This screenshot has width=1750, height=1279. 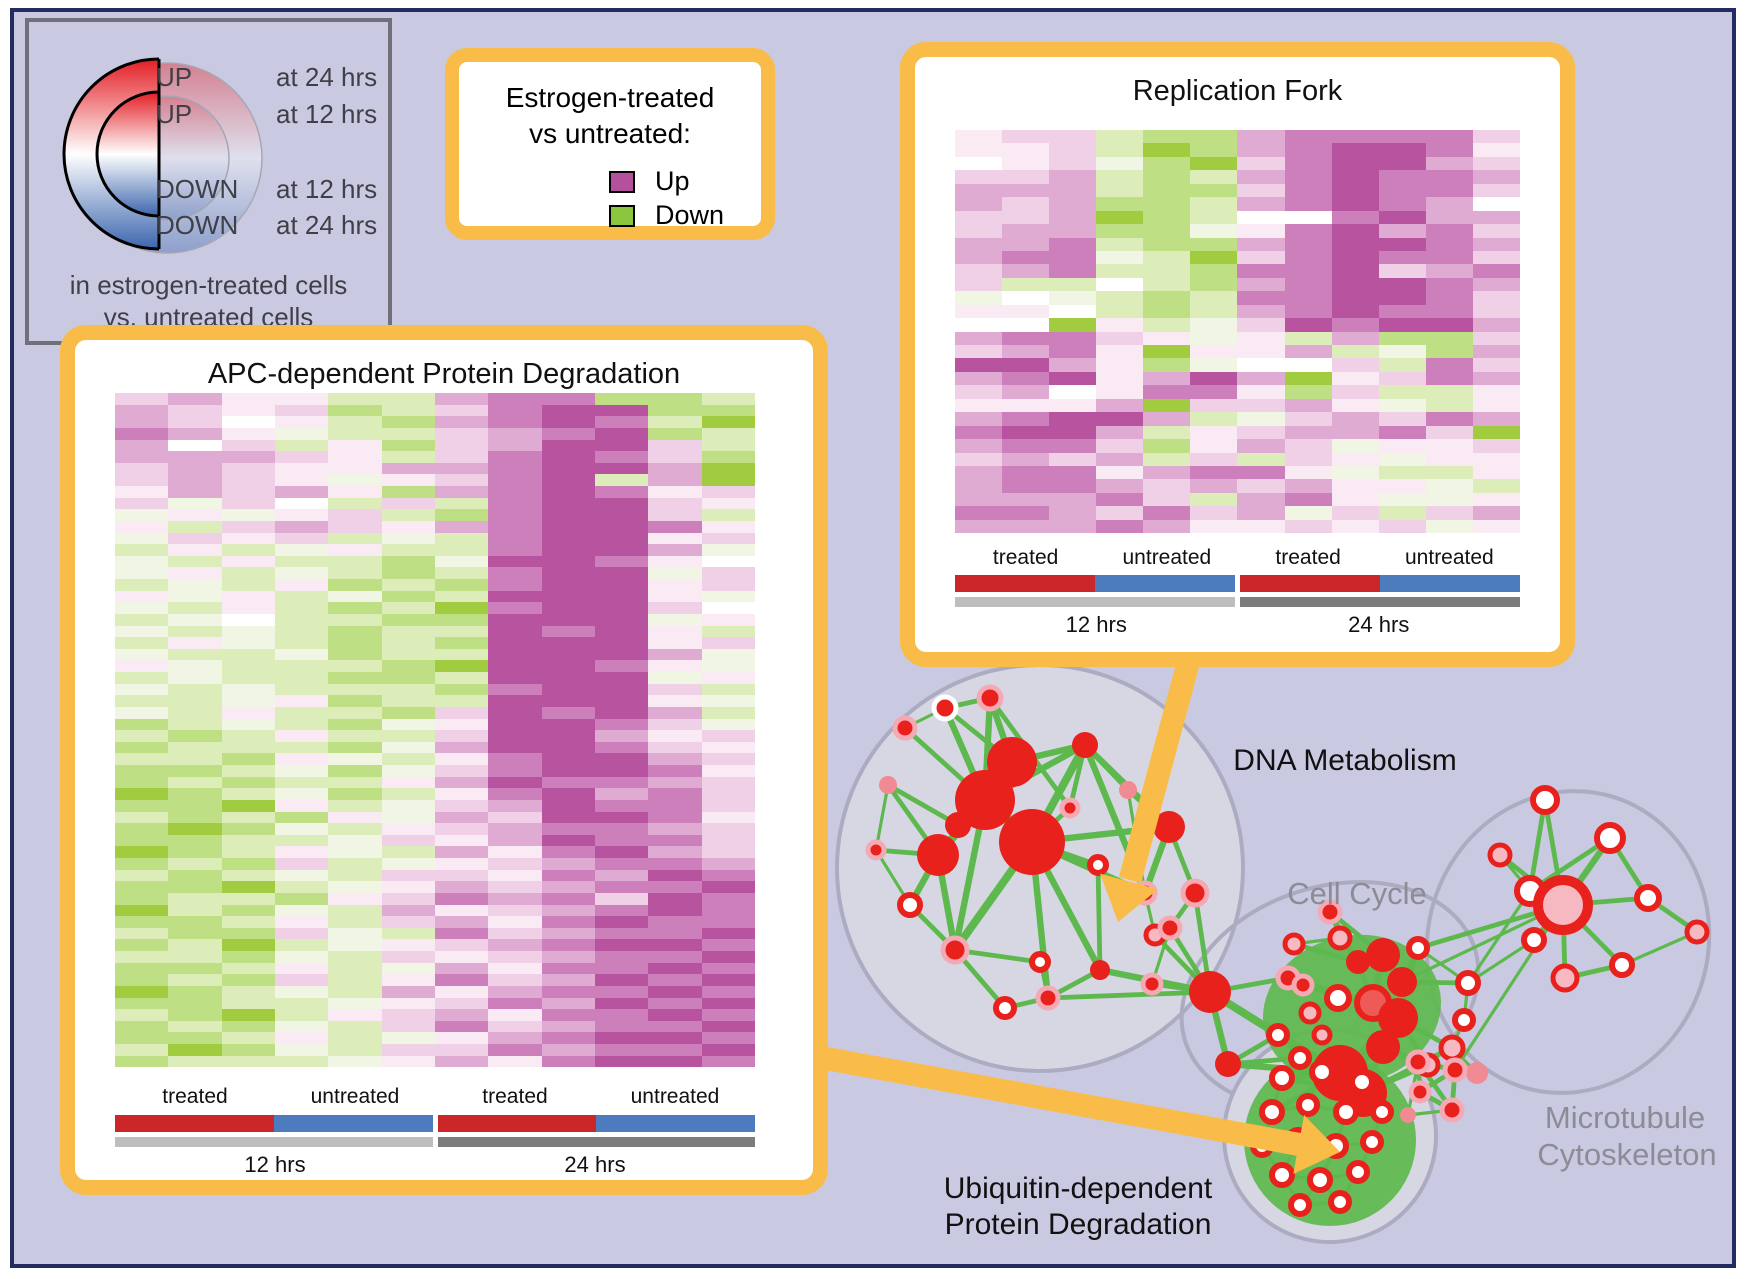 I want to click on network-edge, so click(x=1501, y=961).